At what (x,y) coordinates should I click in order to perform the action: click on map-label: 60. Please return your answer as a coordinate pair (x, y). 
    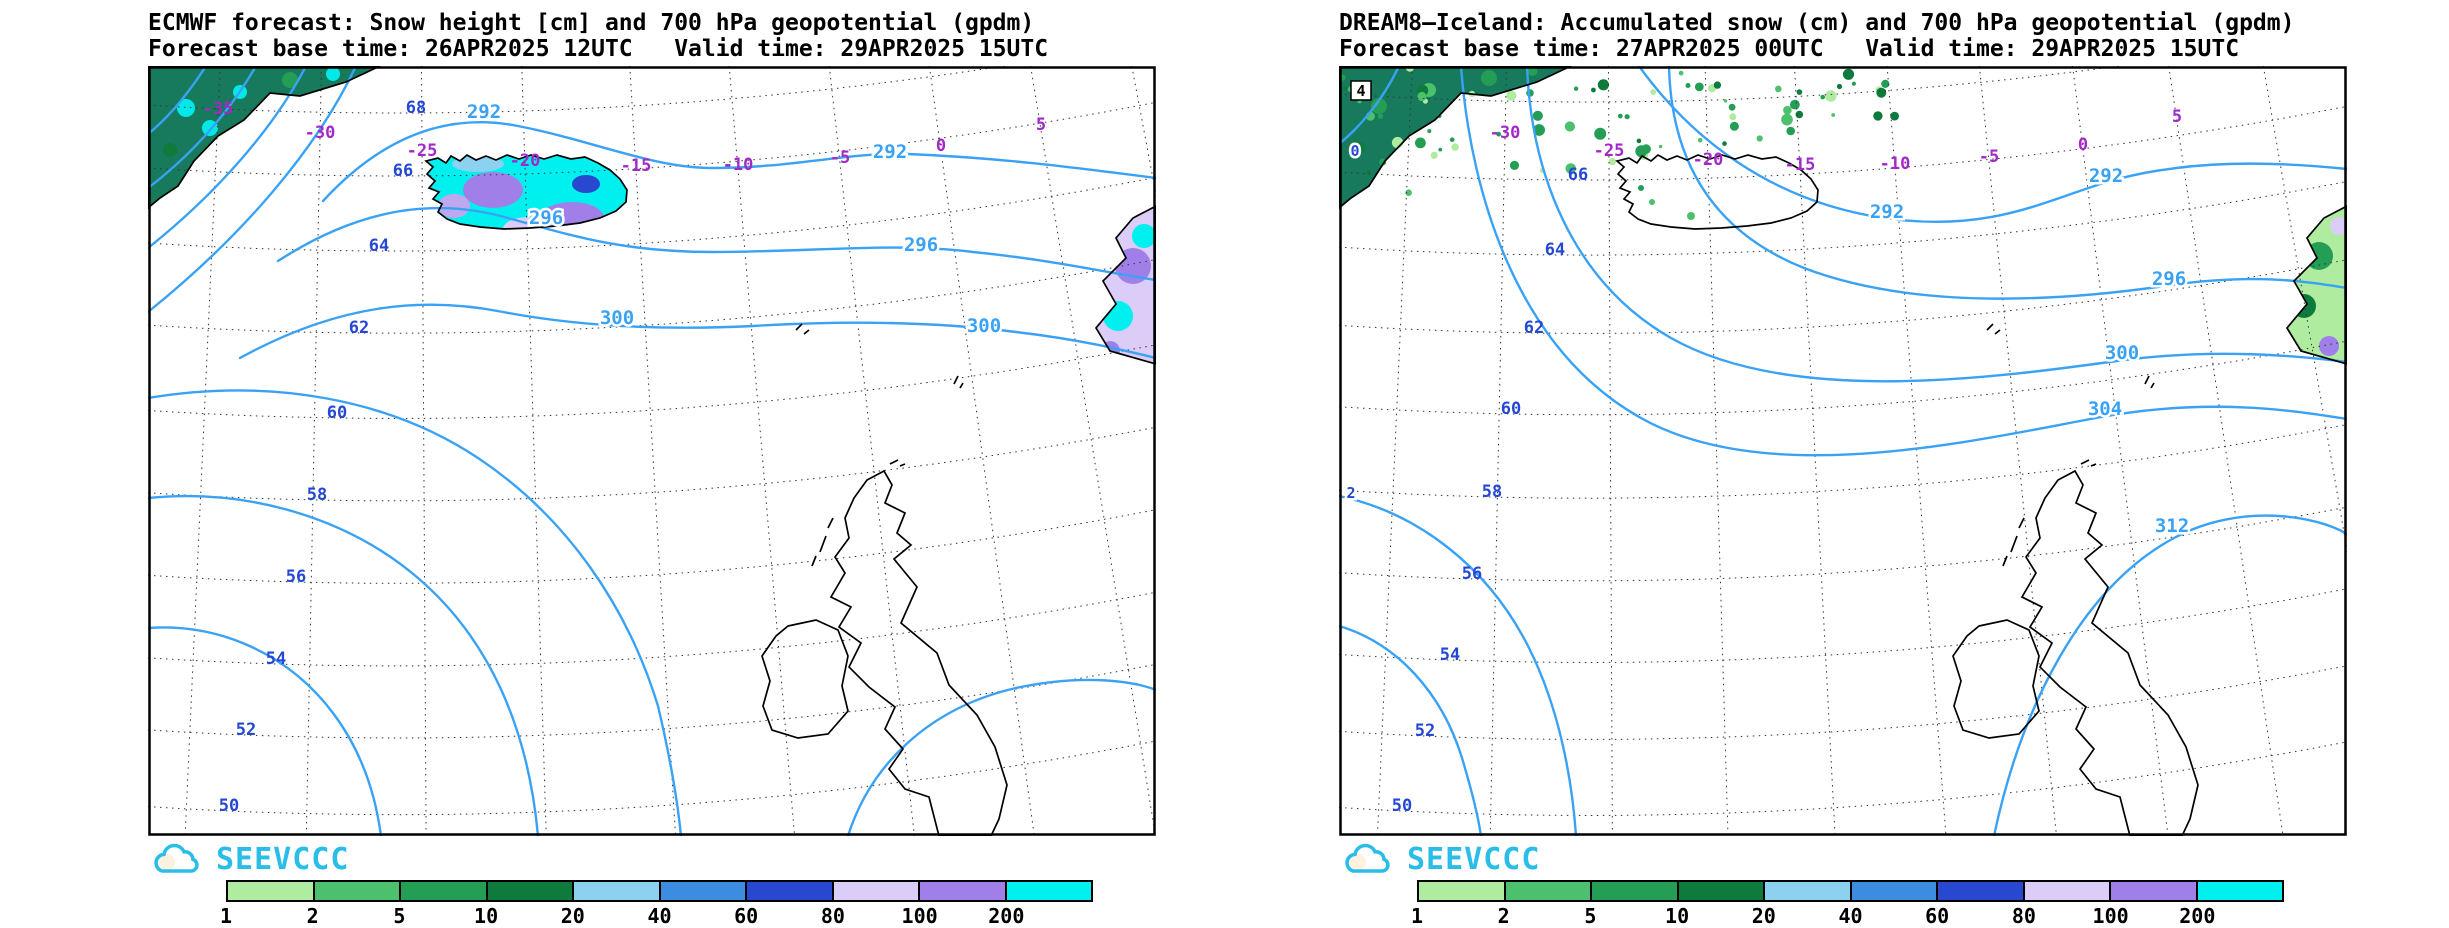
    Looking at the image, I should click on (1511, 409).